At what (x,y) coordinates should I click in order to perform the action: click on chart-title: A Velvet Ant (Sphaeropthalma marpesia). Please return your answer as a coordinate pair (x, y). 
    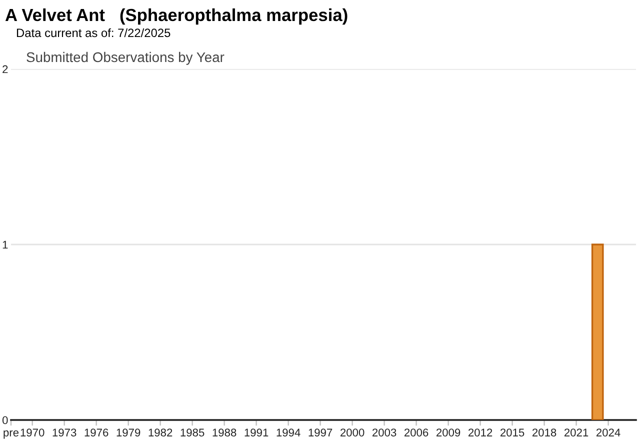
    Looking at the image, I should click on (176, 16).